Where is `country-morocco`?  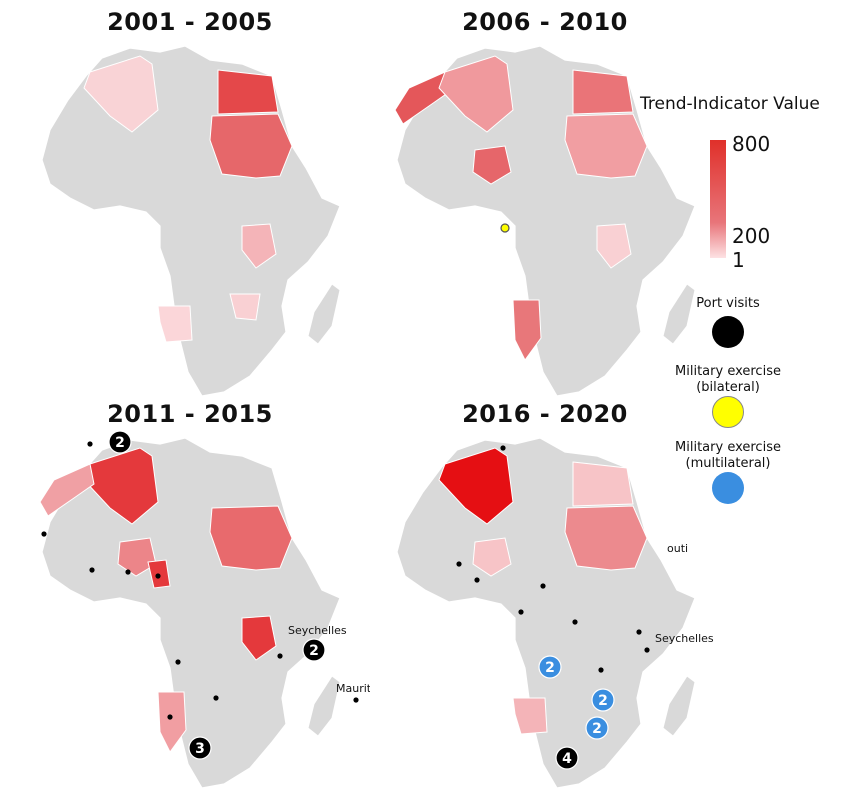 country-morocco is located at coordinates (67, 490).